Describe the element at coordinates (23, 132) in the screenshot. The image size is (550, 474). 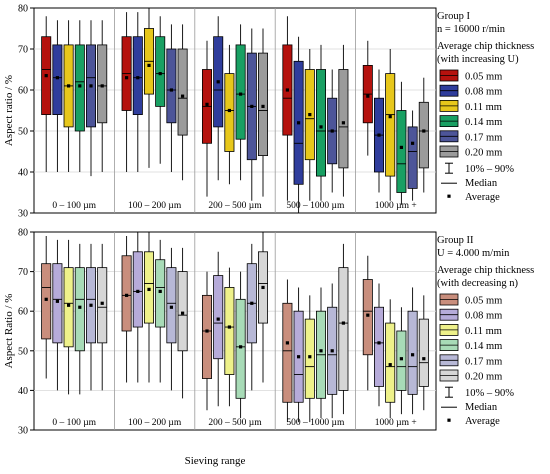
I see `y-tick-label: 50` at that location.